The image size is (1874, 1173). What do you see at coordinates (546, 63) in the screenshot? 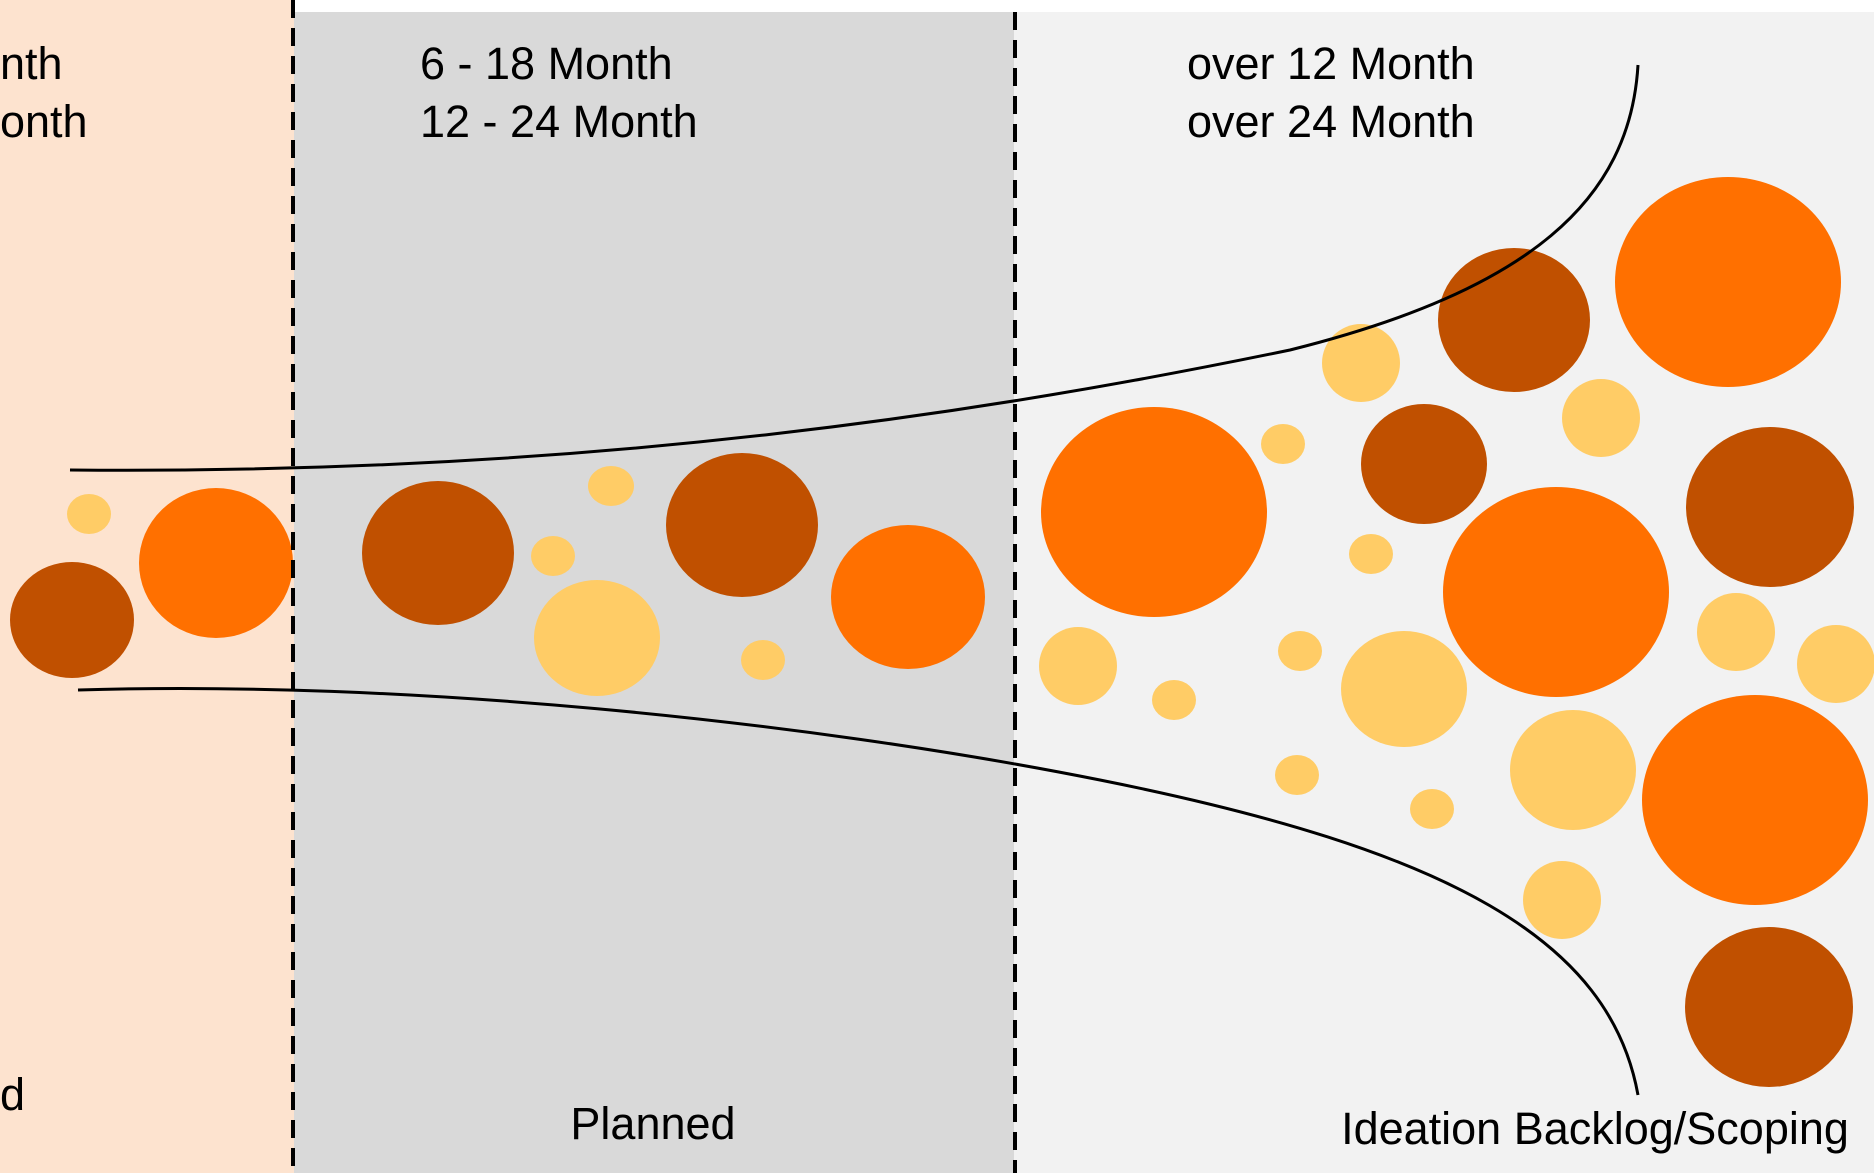
I see `middle-timeline-line-1: 6 - 18 Month` at bounding box center [546, 63].